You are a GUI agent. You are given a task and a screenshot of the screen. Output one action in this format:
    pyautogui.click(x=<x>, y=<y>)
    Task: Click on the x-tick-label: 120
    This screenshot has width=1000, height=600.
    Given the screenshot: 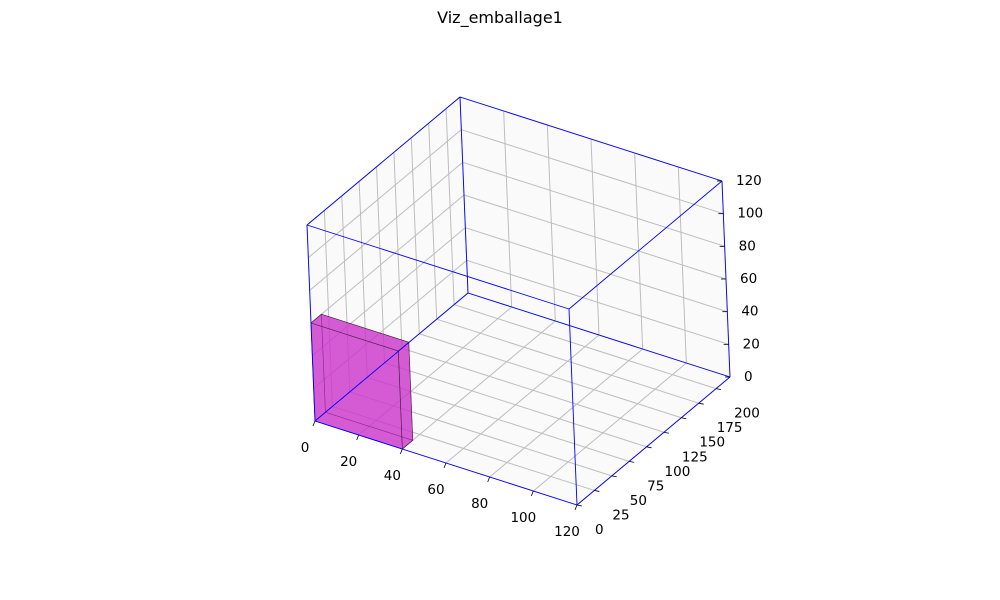 What is the action you would take?
    pyautogui.click(x=567, y=532)
    